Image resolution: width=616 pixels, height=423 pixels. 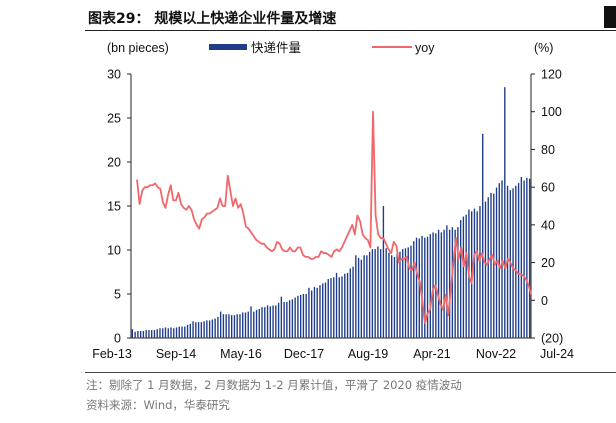 I want to click on left-tick-label: 25, so click(x=114, y=119).